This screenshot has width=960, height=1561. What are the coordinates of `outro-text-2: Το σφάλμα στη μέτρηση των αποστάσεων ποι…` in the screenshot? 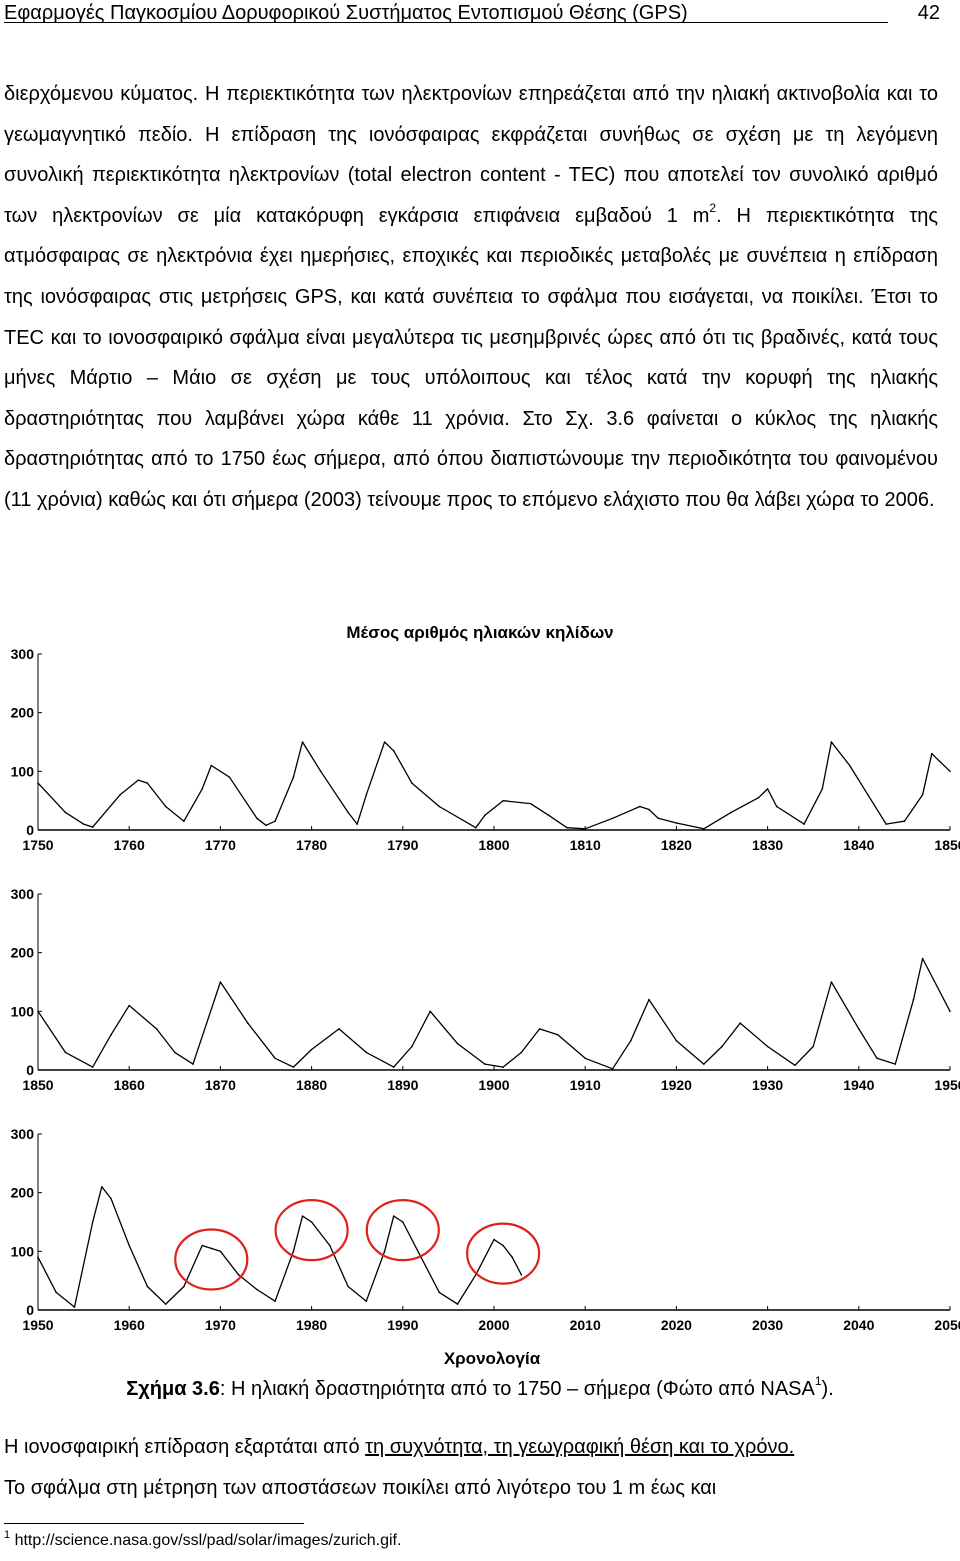 It's located at (360, 1487).